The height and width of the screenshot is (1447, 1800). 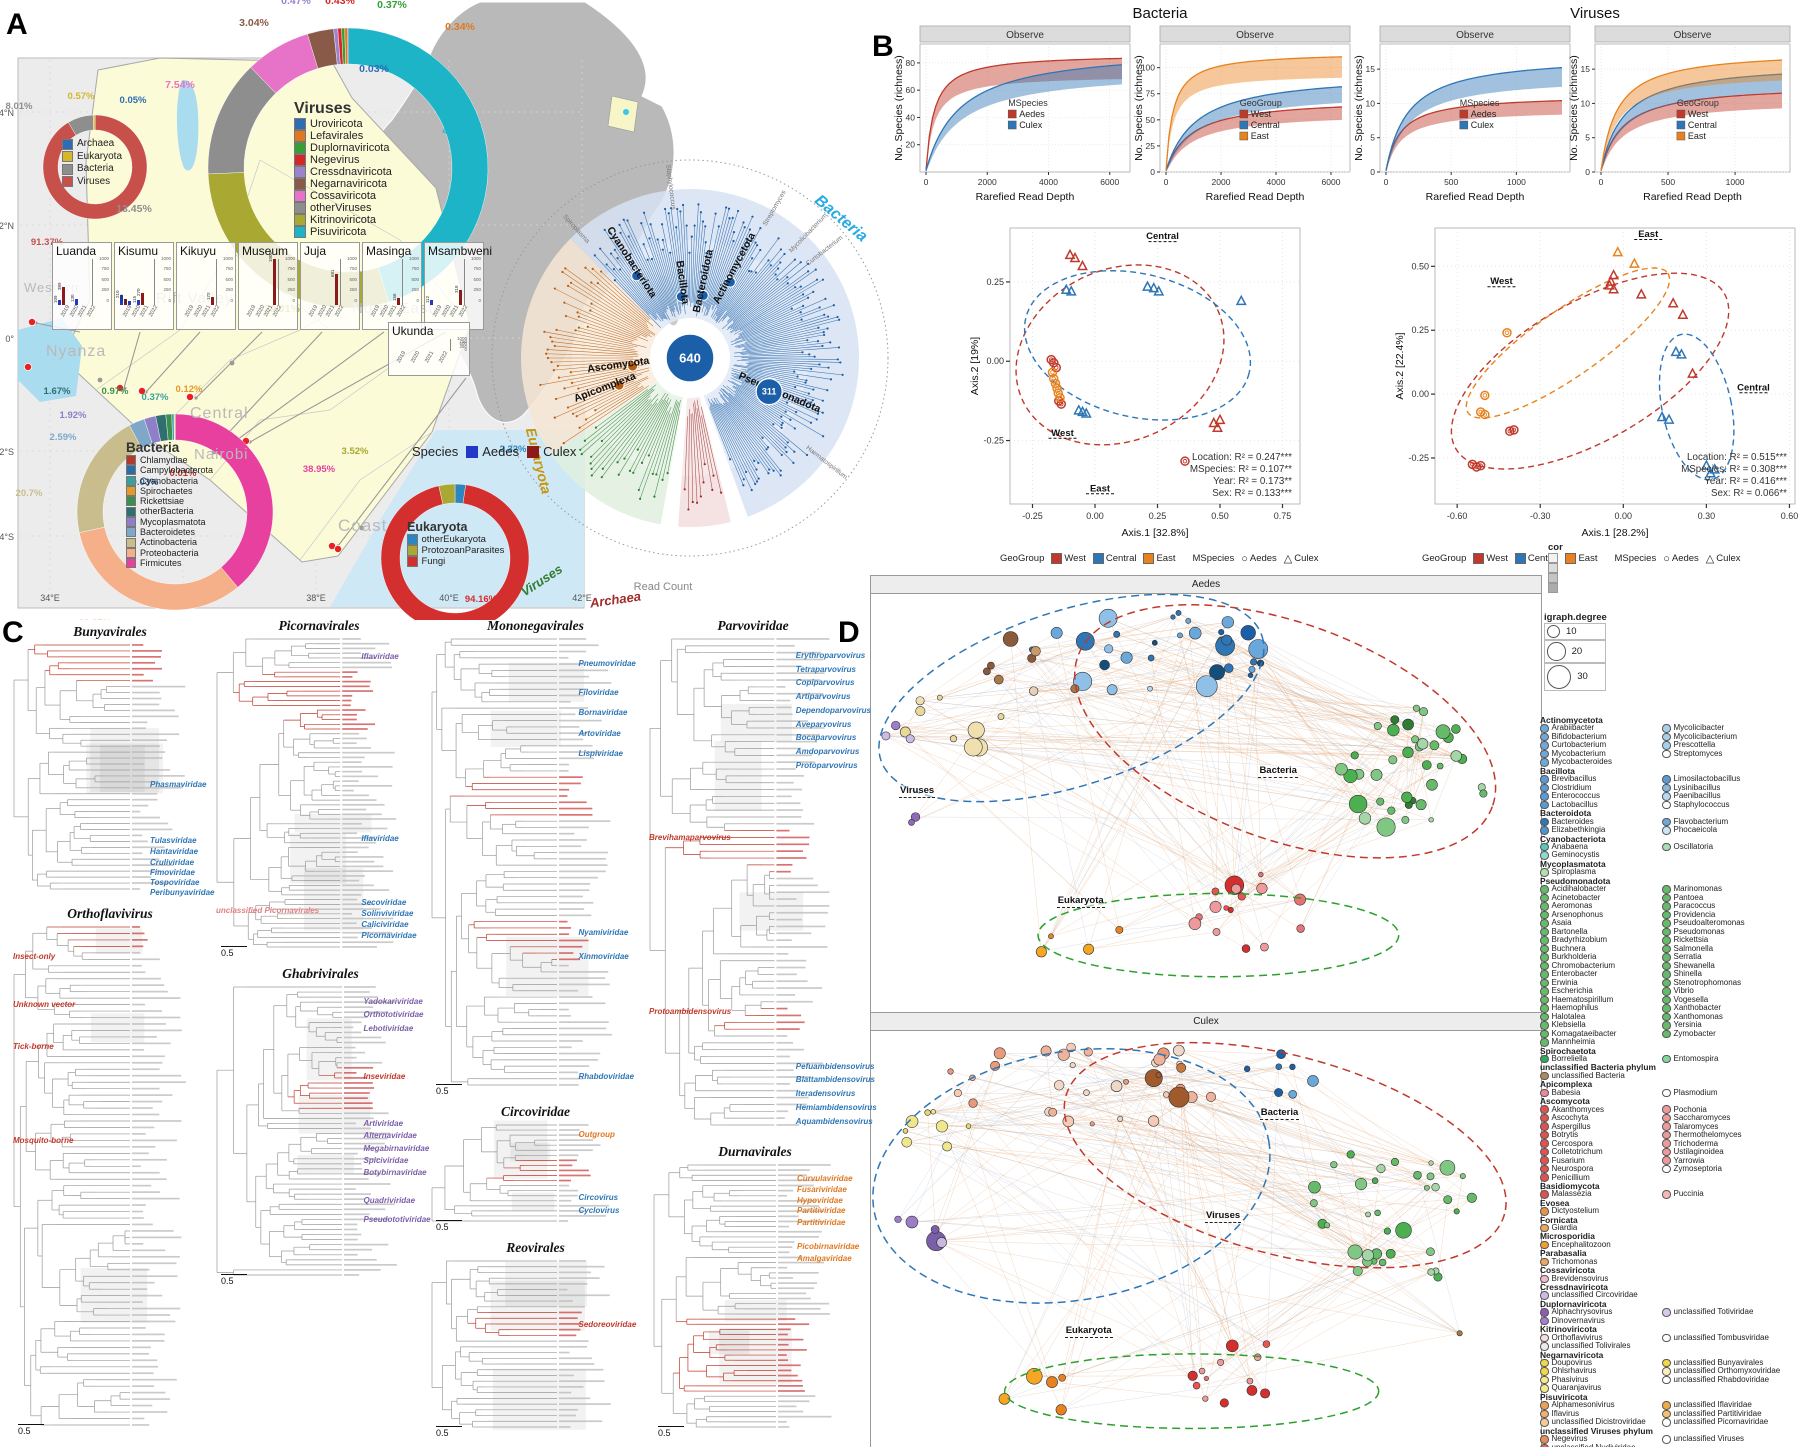 I want to click on taxa-item: Chromobacterium, so click(x=1601, y=966).